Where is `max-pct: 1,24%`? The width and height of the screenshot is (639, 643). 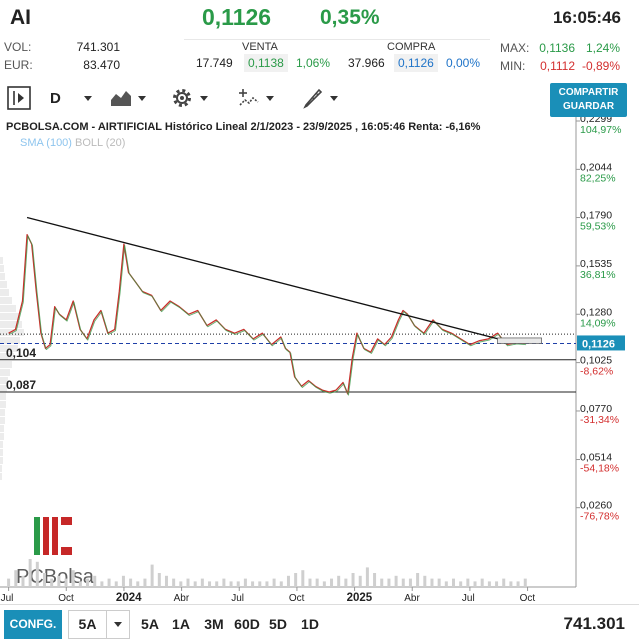
max-pct: 1,24% is located at coordinates (602, 48).